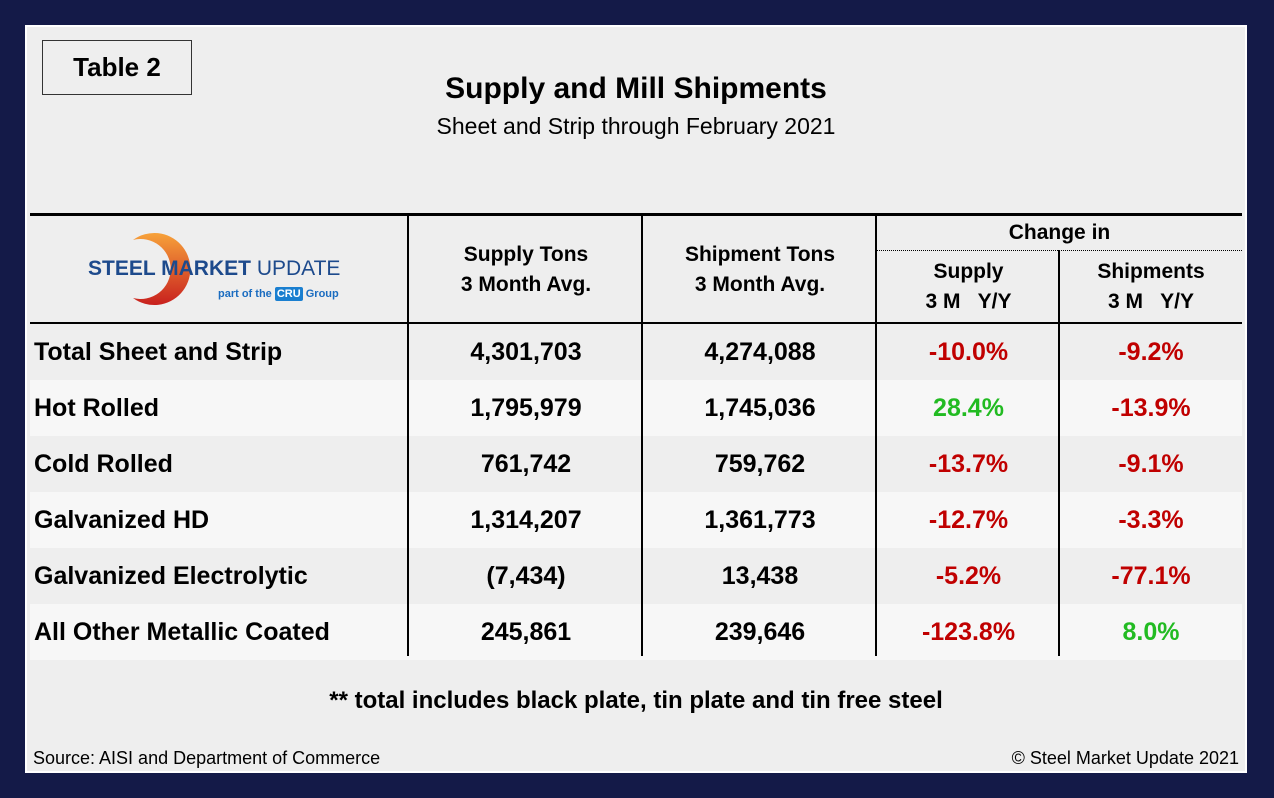 The height and width of the screenshot is (798, 1274). I want to click on row-label: Total Sheet and Strip, so click(158, 352).